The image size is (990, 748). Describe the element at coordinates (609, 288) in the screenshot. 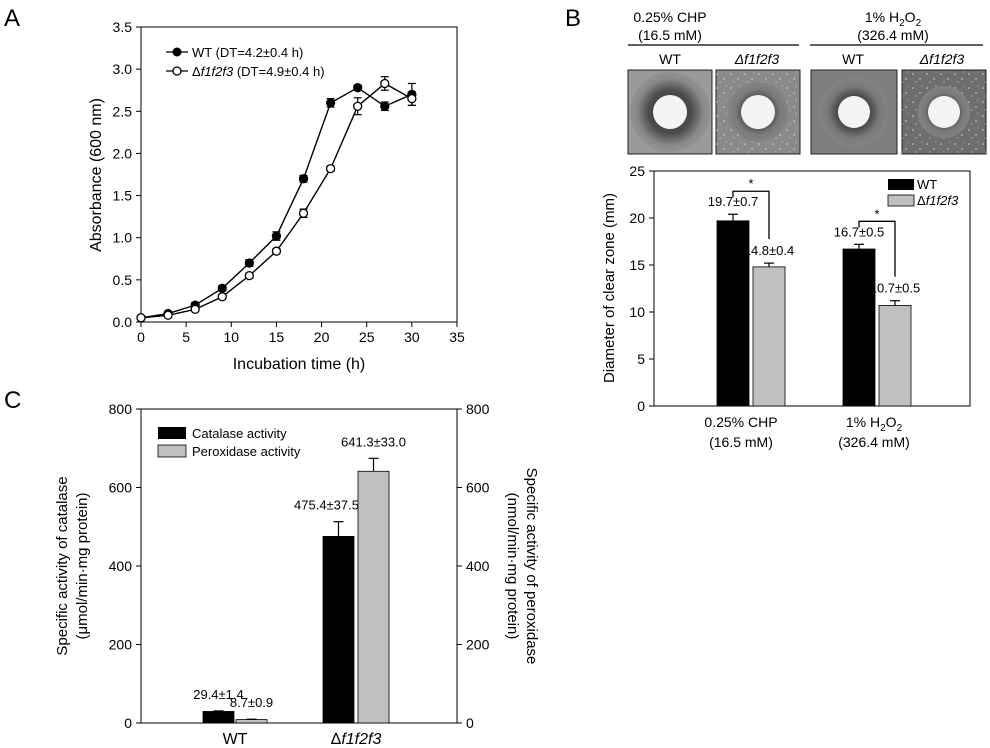

I see `y-axis-title: Diameter of clear zone (mm)` at that location.